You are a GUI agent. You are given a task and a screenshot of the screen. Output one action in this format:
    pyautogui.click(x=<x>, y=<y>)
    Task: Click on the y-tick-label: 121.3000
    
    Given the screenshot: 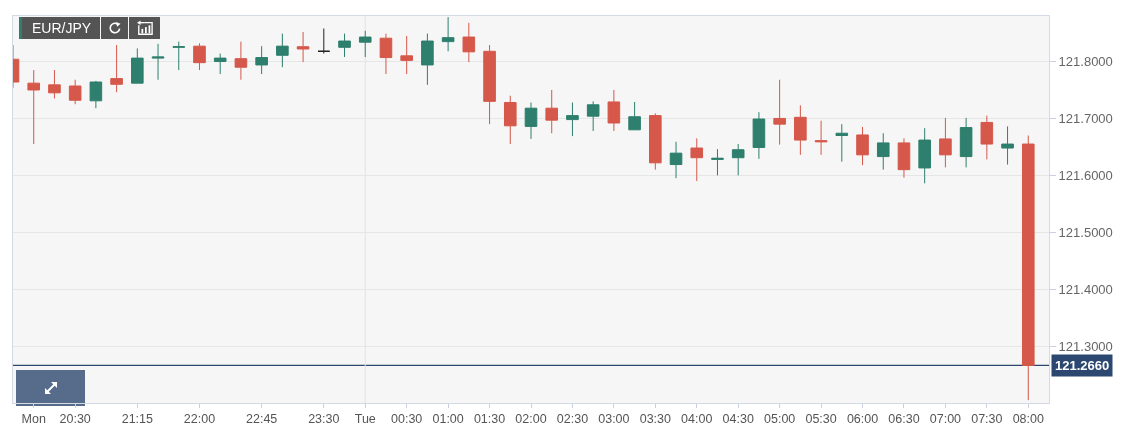 What is the action you would take?
    pyautogui.click(x=1085, y=346)
    